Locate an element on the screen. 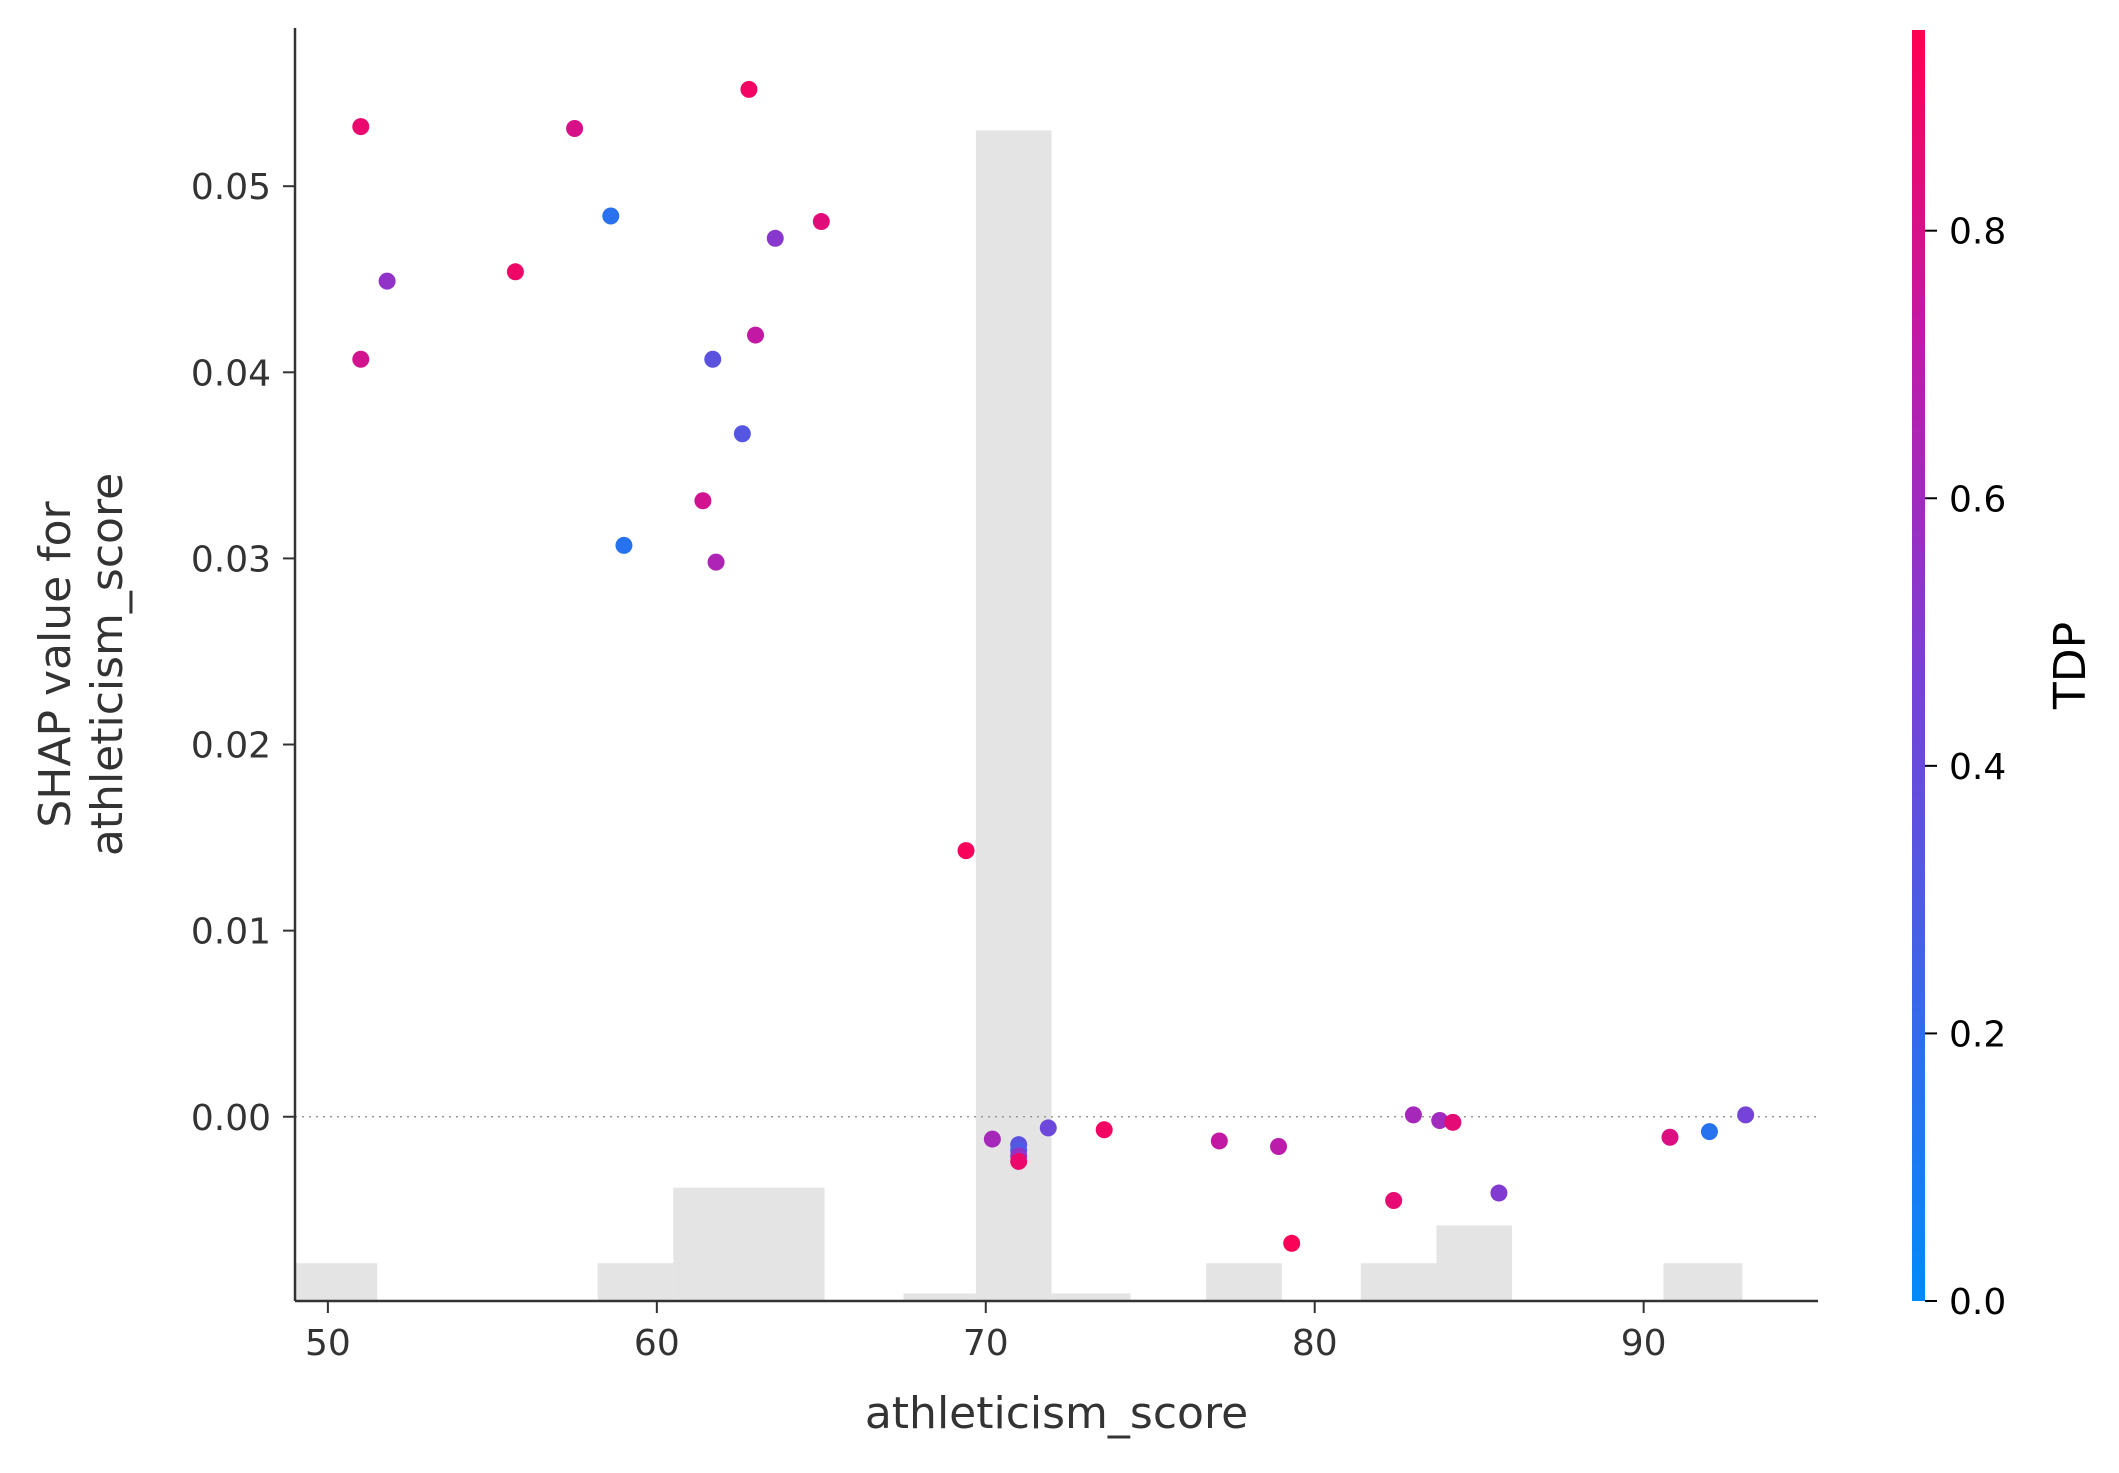  y-tick-label-0: 0.00 is located at coordinates (231, 1118).